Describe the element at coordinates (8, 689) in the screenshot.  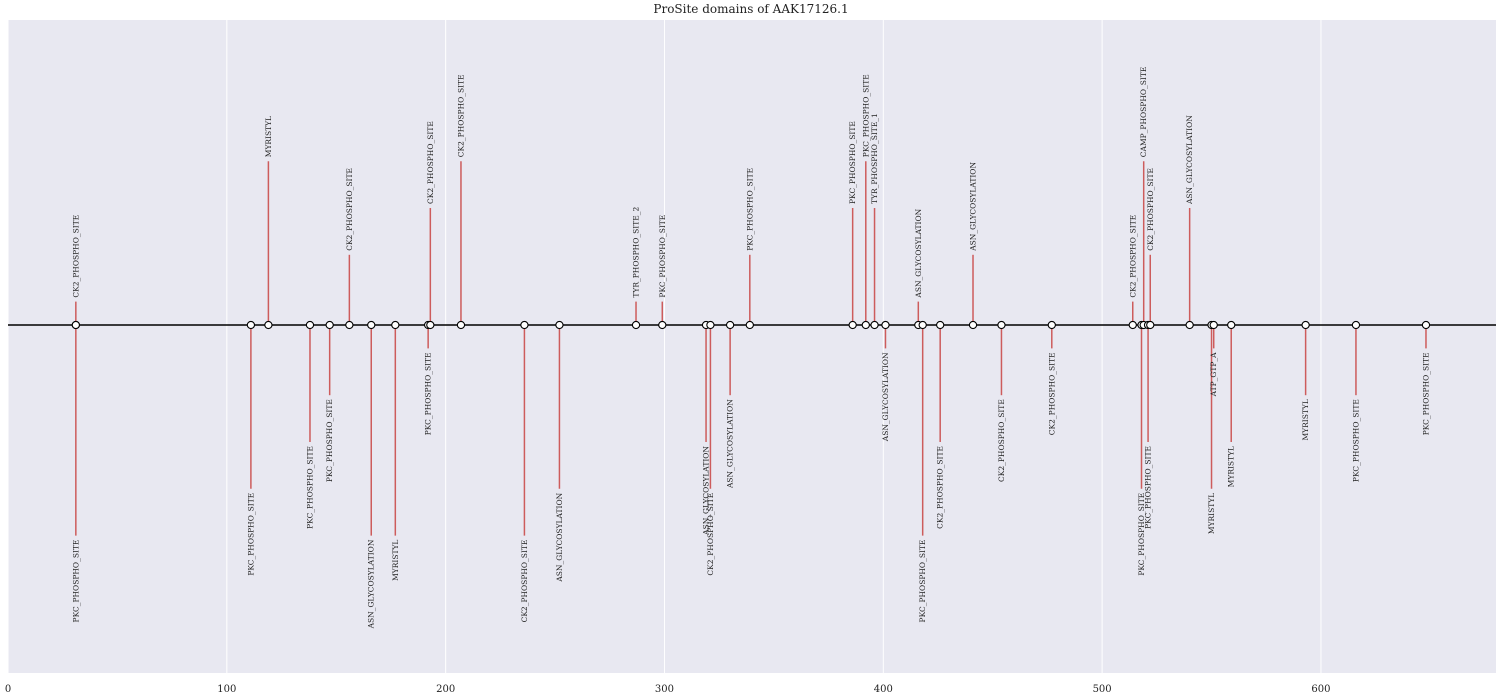
I see `x-tick-label: 0` at that location.